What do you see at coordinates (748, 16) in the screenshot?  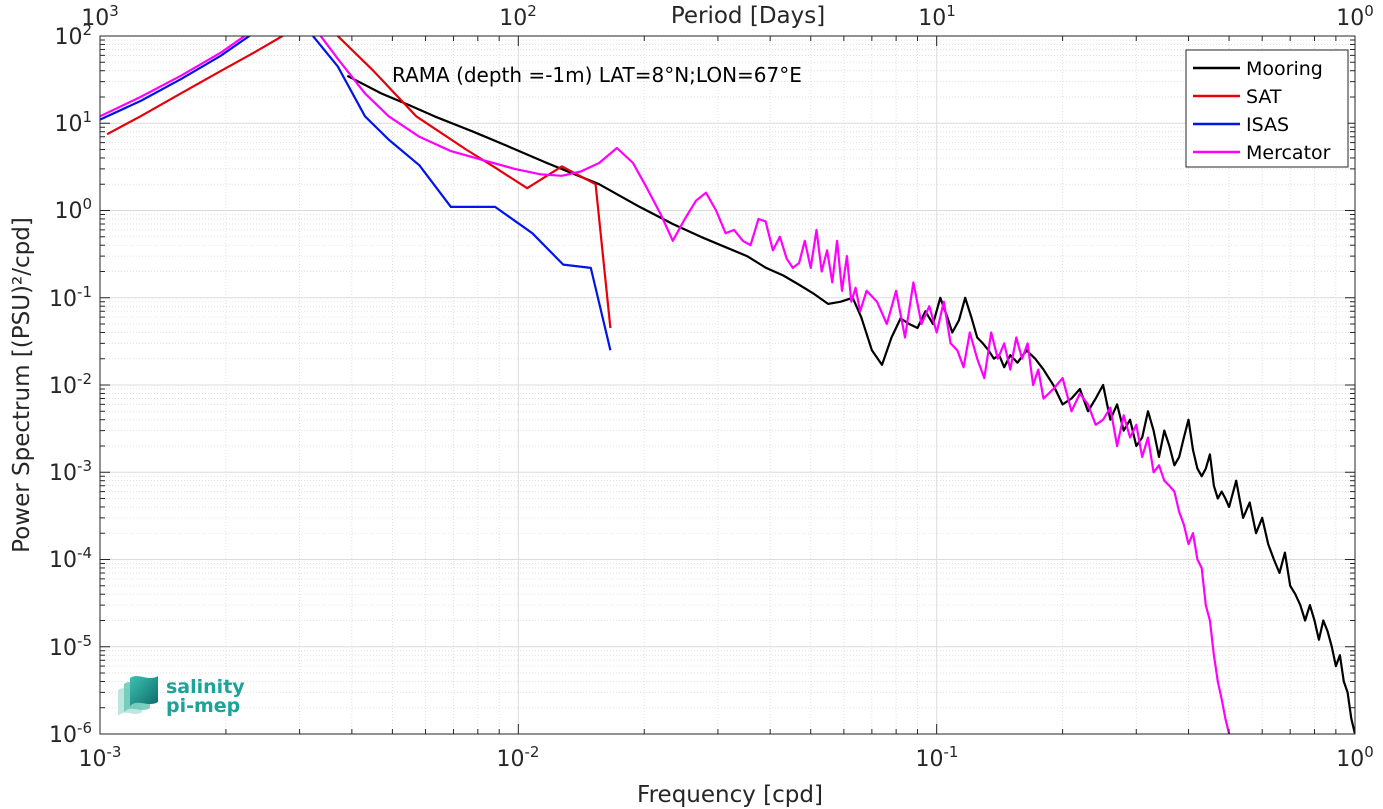 I see `top-axis-label: Period [Days]` at bounding box center [748, 16].